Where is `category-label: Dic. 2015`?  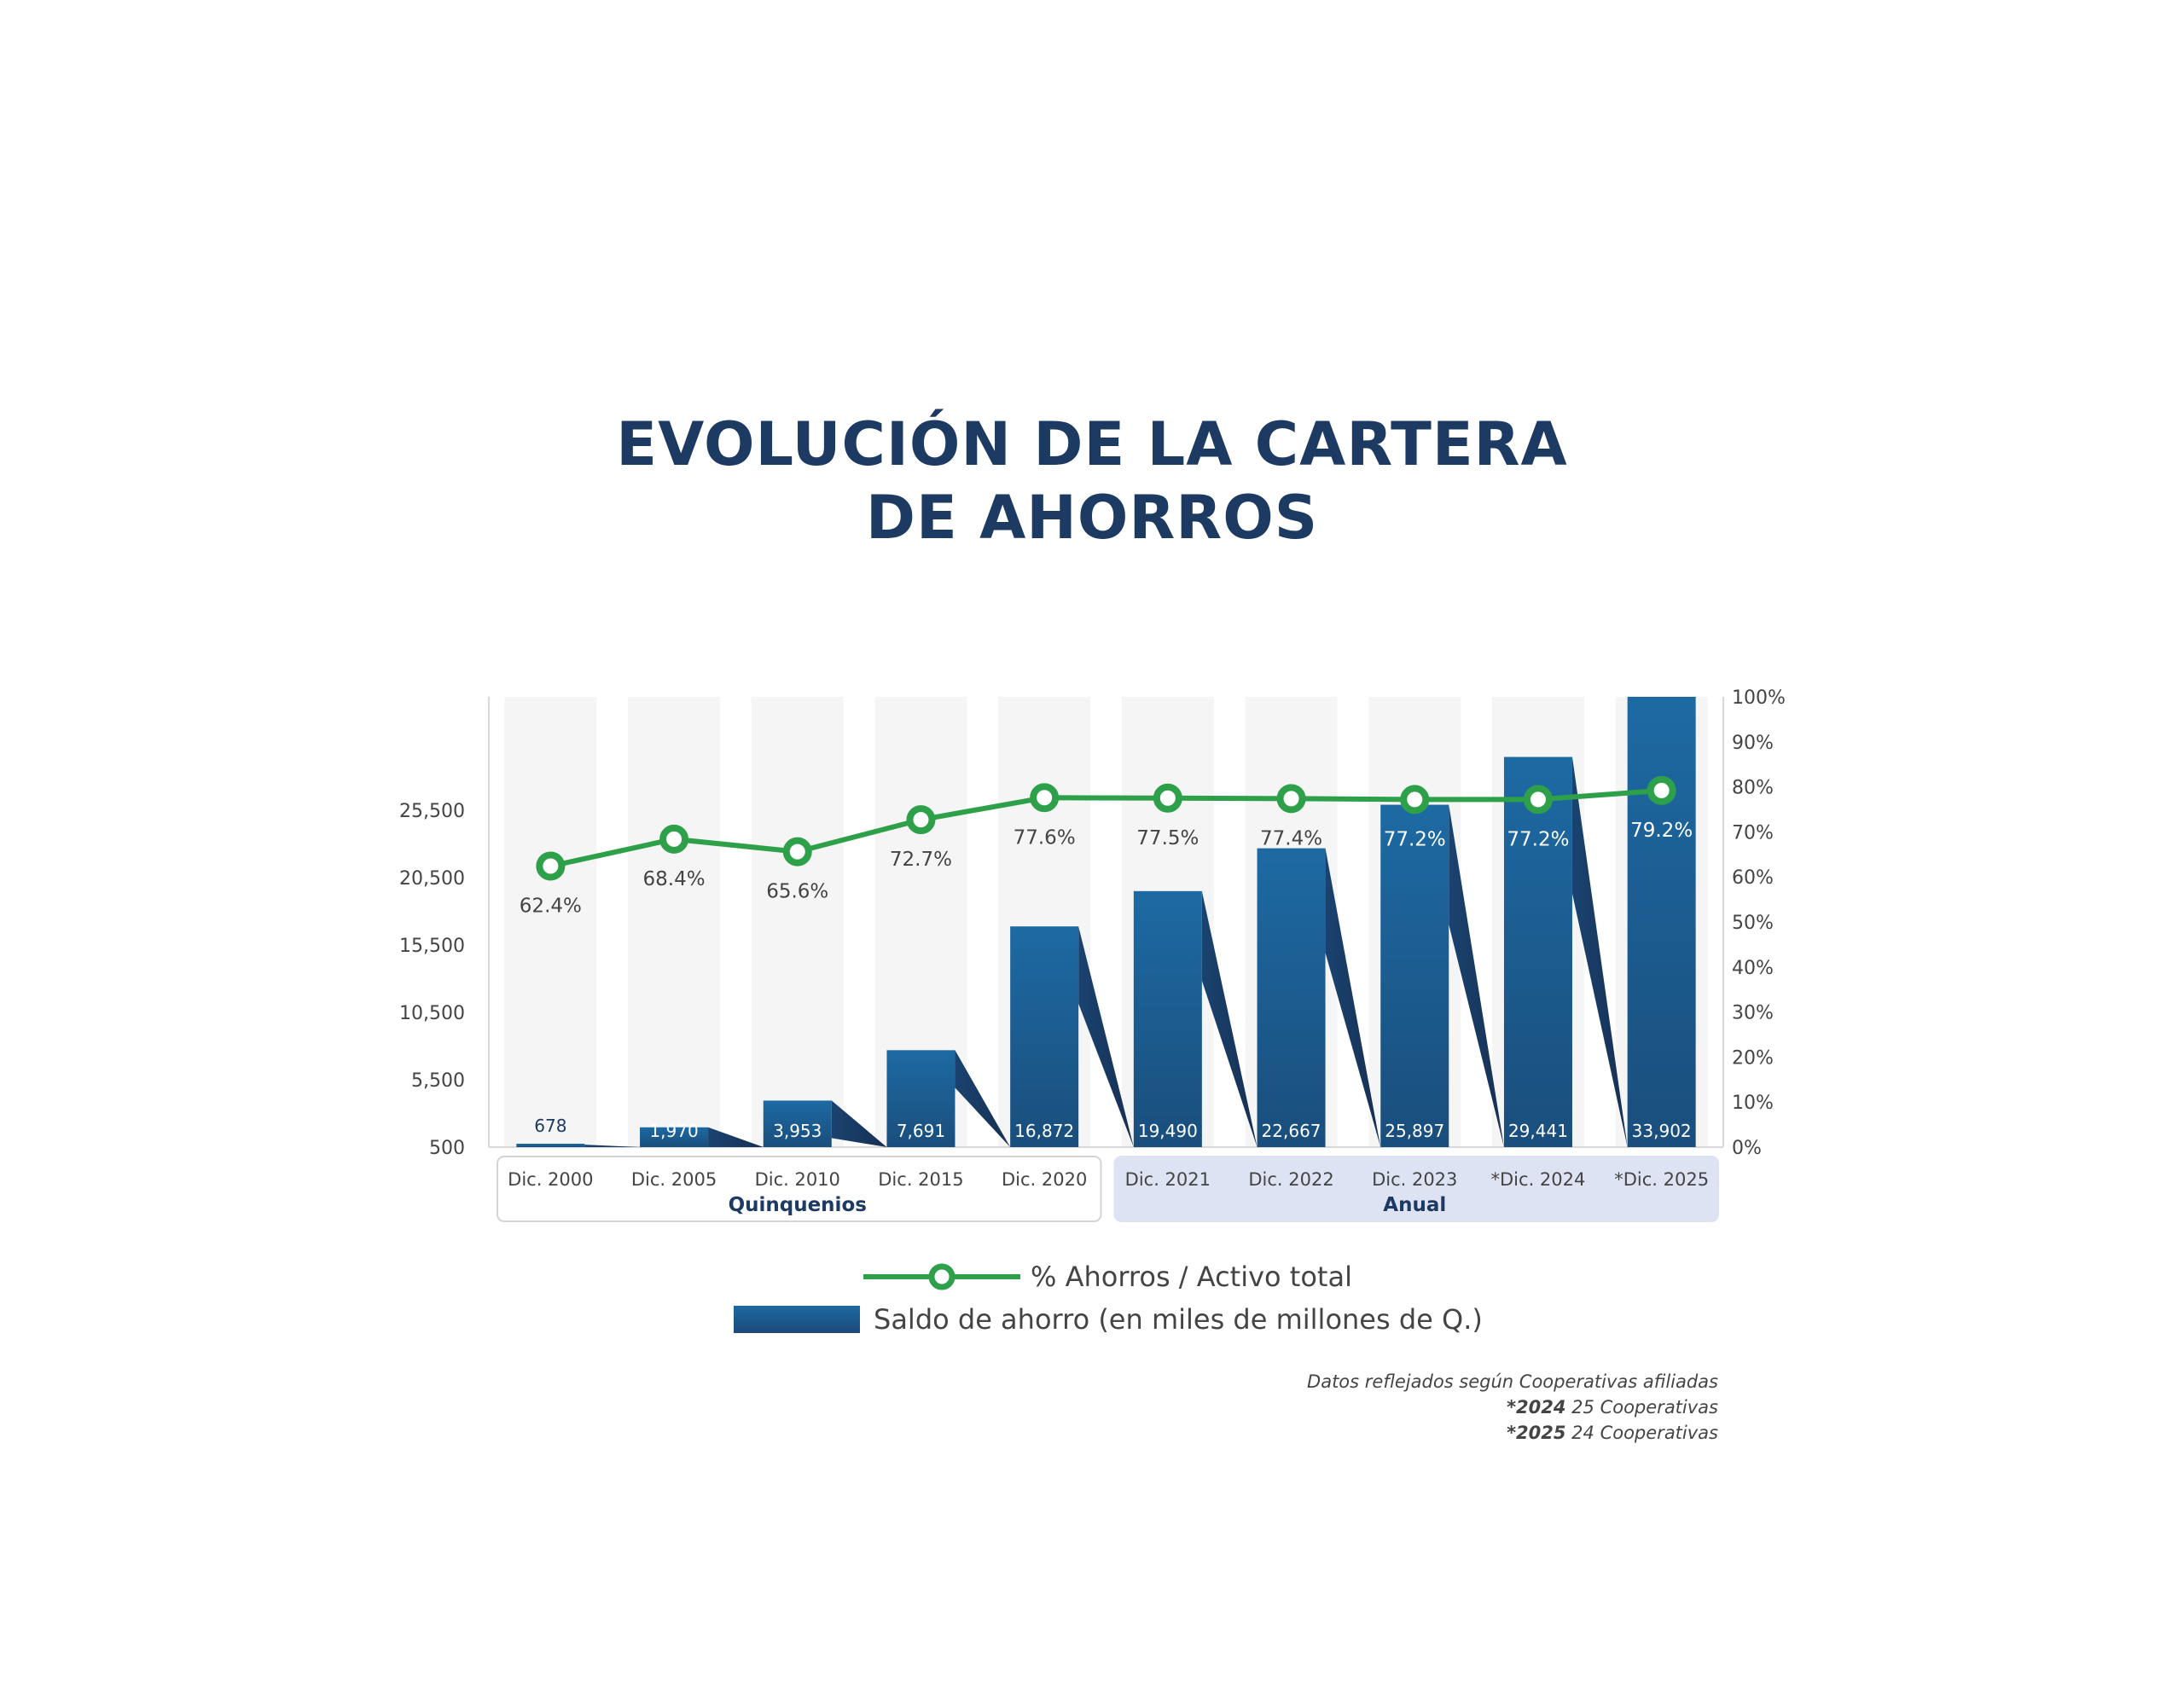
category-label: Dic. 2015 is located at coordinates (921, 1179).